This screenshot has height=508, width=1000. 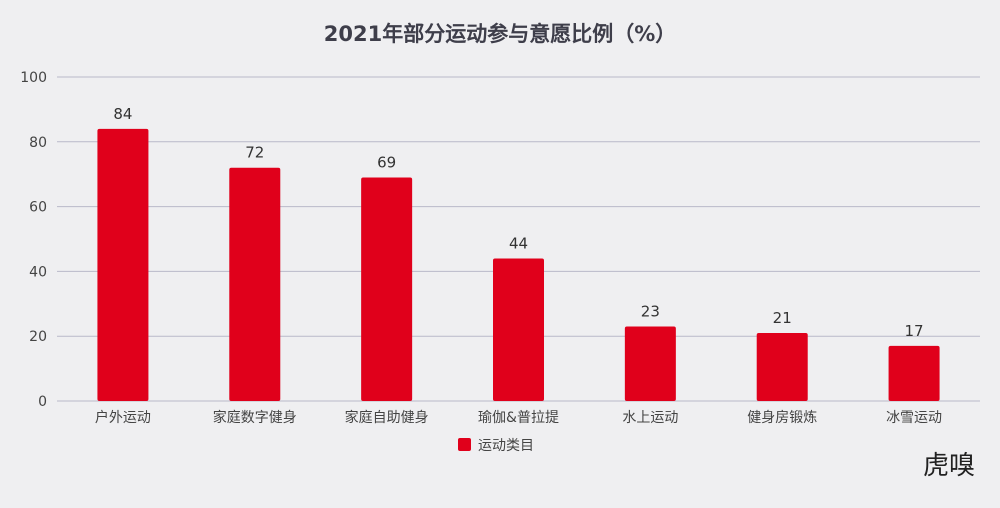 What do you see at coordinates (123, 417) in the screenshot?
I see `x-tick-label-0: 户外运动` at bounding box center [123, 417].